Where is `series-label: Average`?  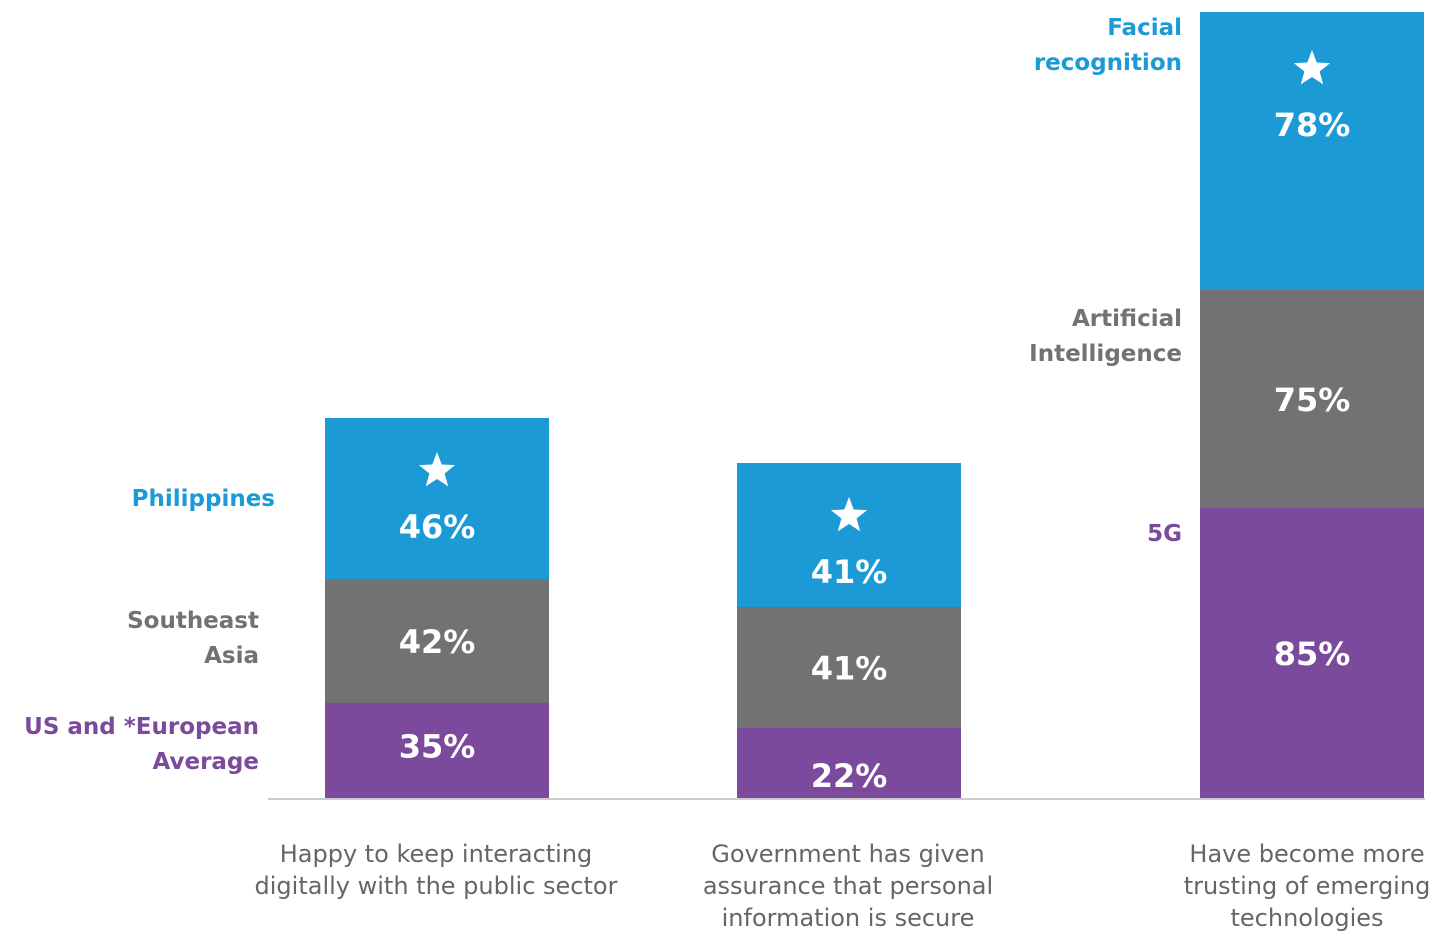 series-label: Average is located at coordinates (206, 762).